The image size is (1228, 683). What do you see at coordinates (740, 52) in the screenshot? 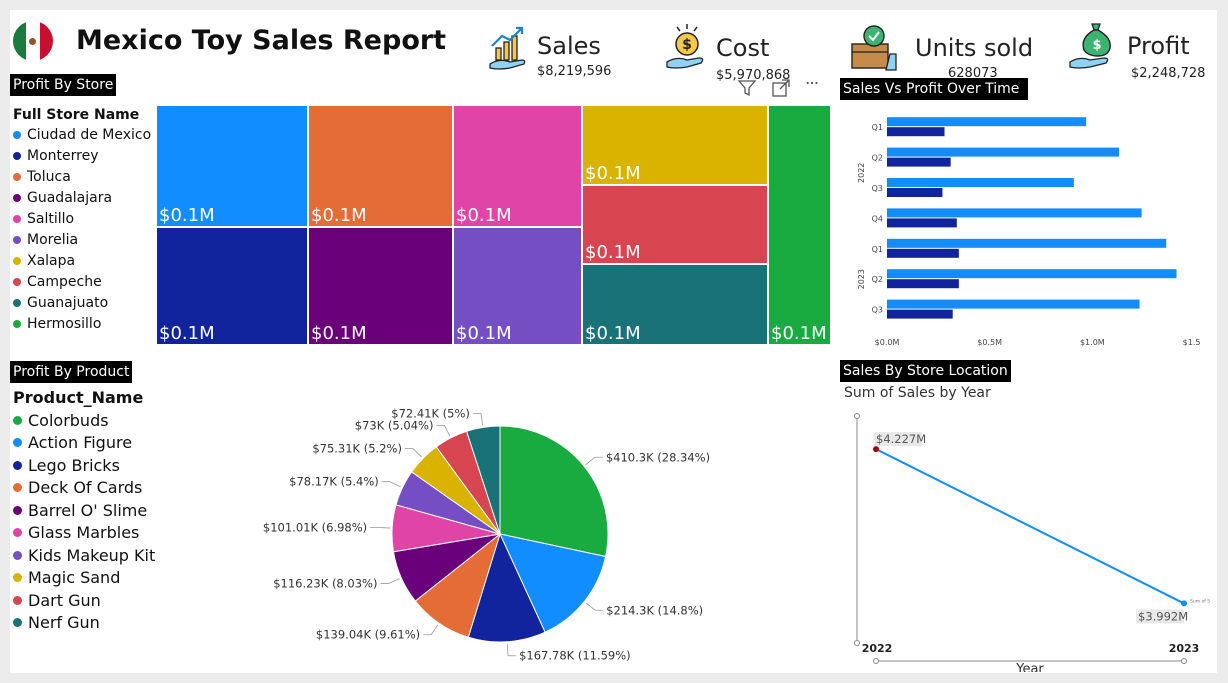
I see `kpi-cost: $ Cost $5,970,868` at bounding box center [740, 52].